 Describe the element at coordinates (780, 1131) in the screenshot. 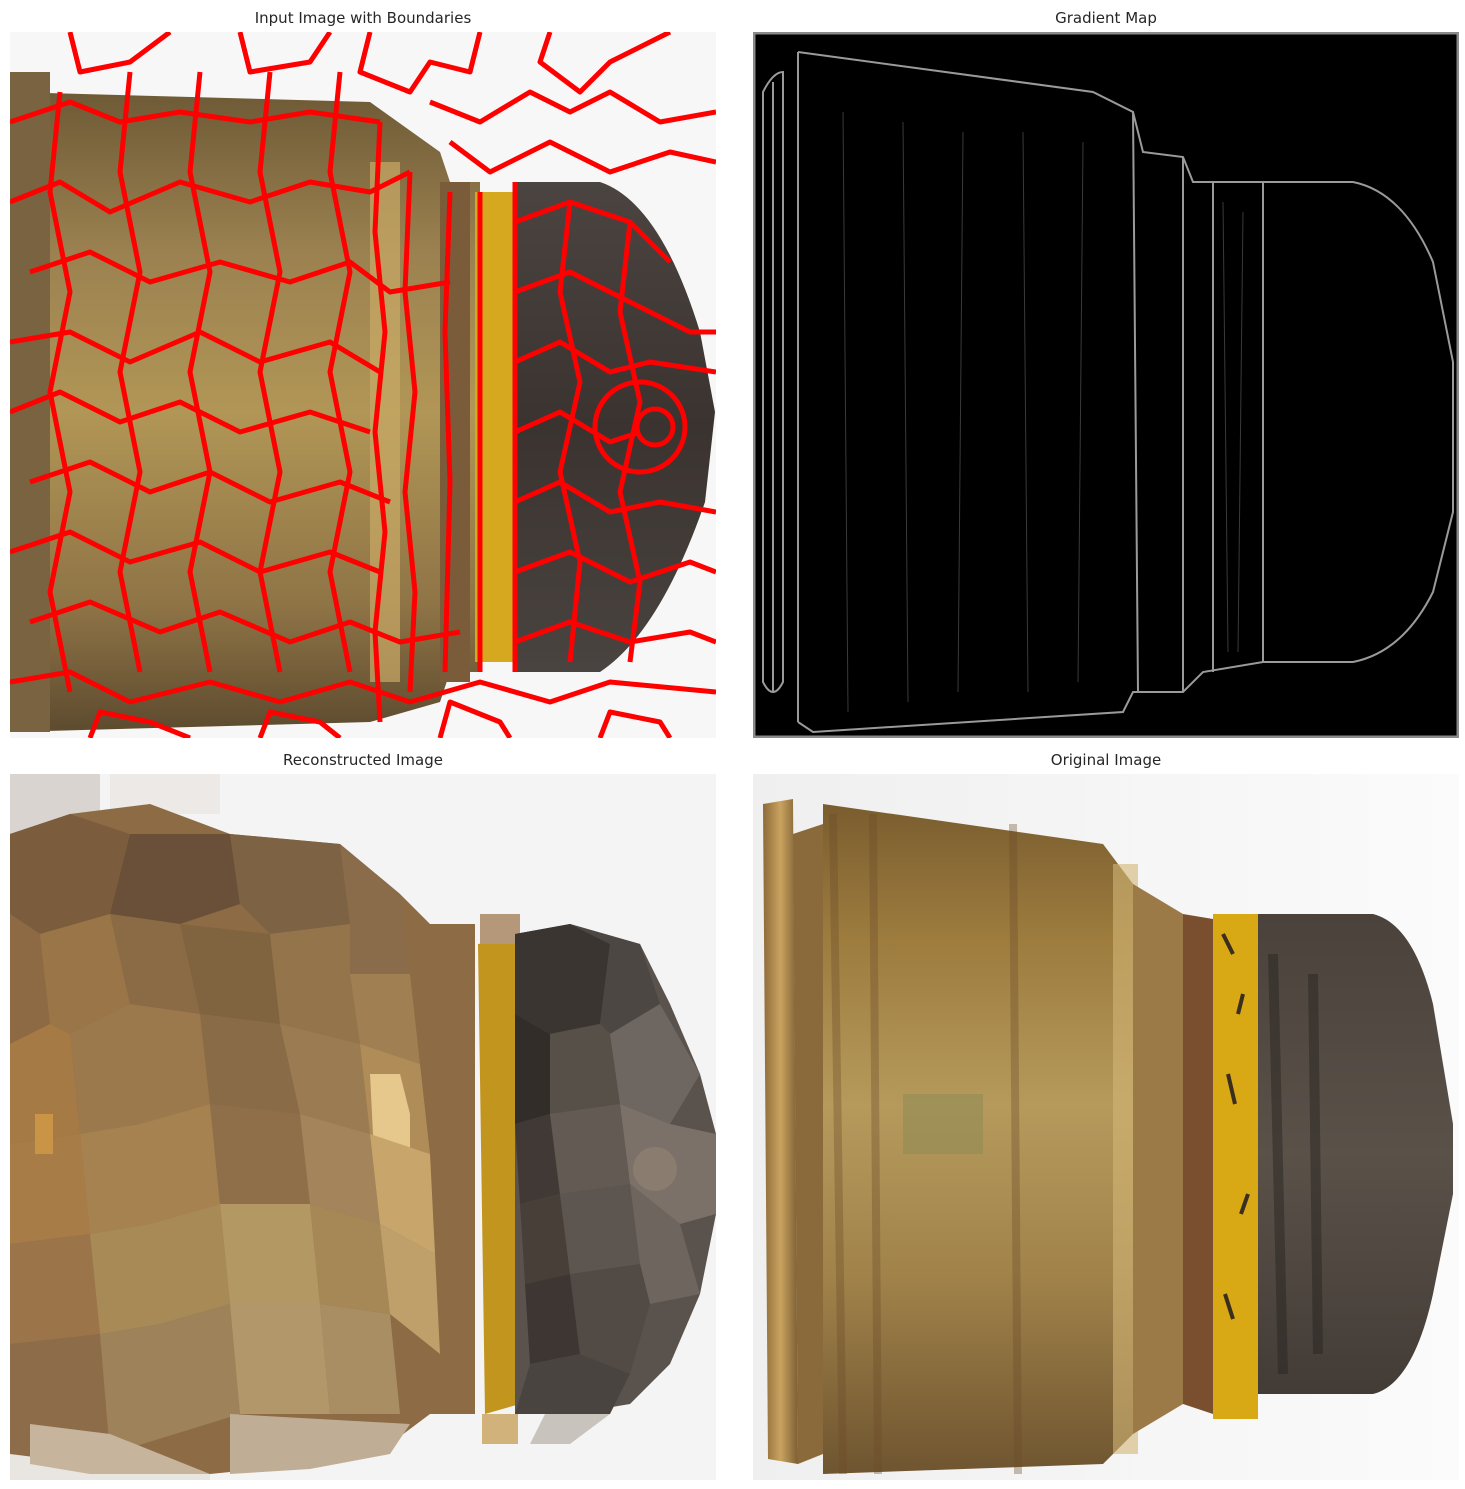

I see `casing-rim` at that location.